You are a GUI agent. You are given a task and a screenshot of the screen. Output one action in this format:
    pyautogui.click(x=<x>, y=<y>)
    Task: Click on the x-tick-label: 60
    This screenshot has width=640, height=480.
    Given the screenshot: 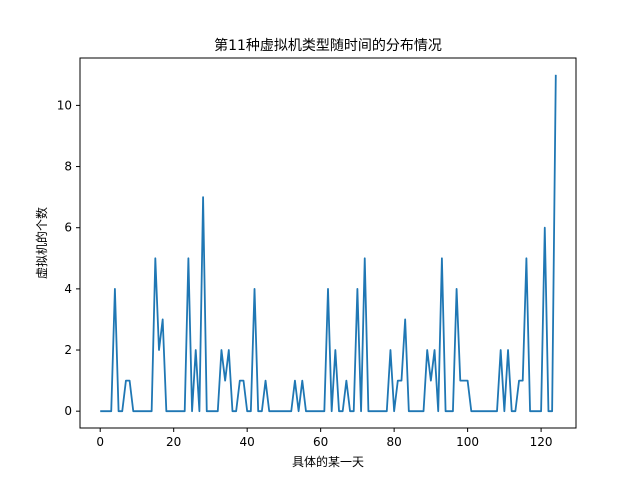 What is the action you would take?
    pyautogui.click(x=320, y=442)
    